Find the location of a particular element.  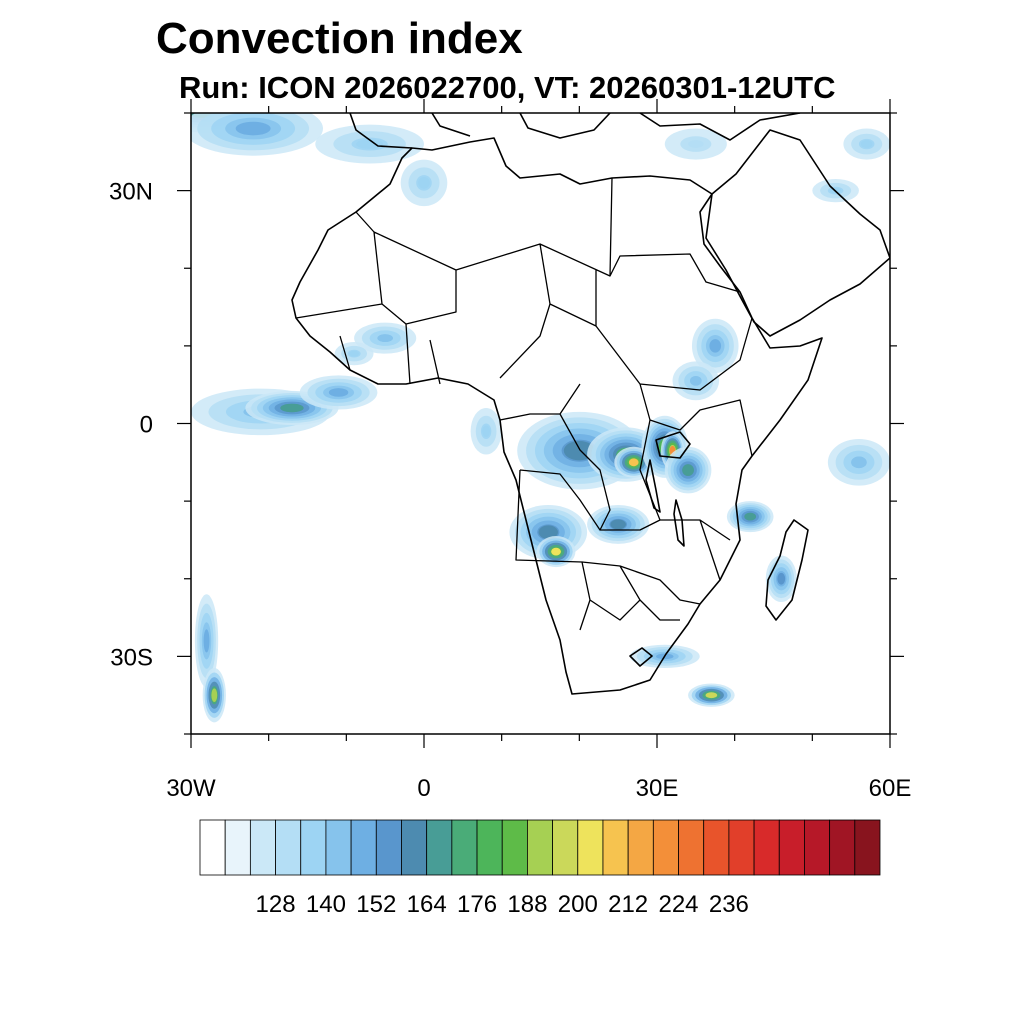

lake-malawi is located at coordinates (679, 523).